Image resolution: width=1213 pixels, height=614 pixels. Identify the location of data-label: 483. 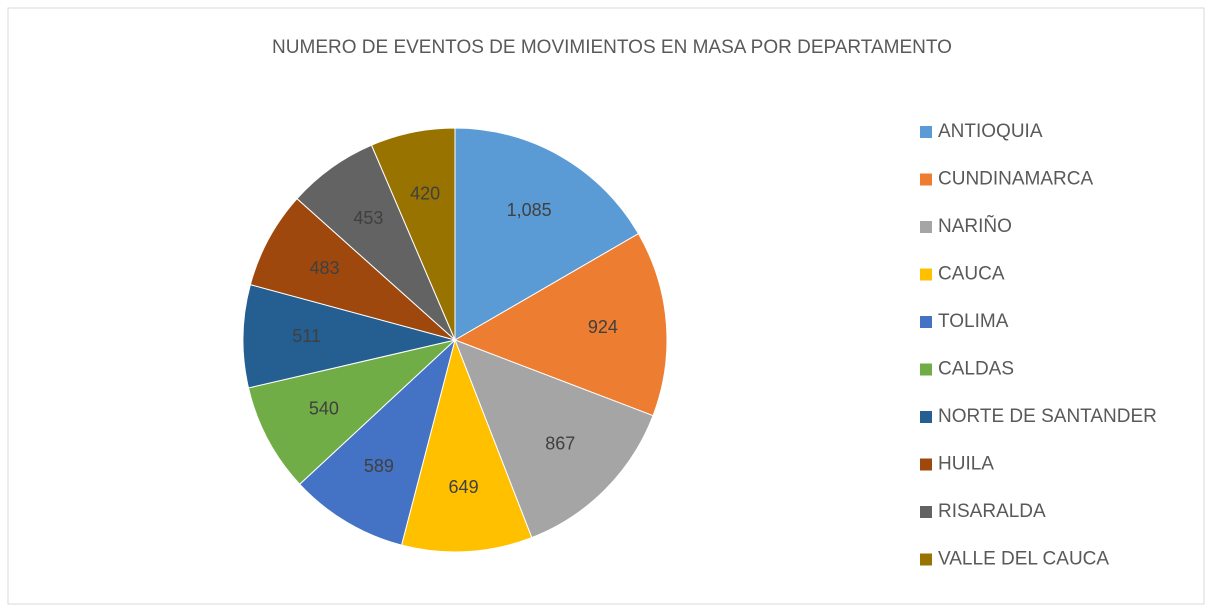
(325, 268).